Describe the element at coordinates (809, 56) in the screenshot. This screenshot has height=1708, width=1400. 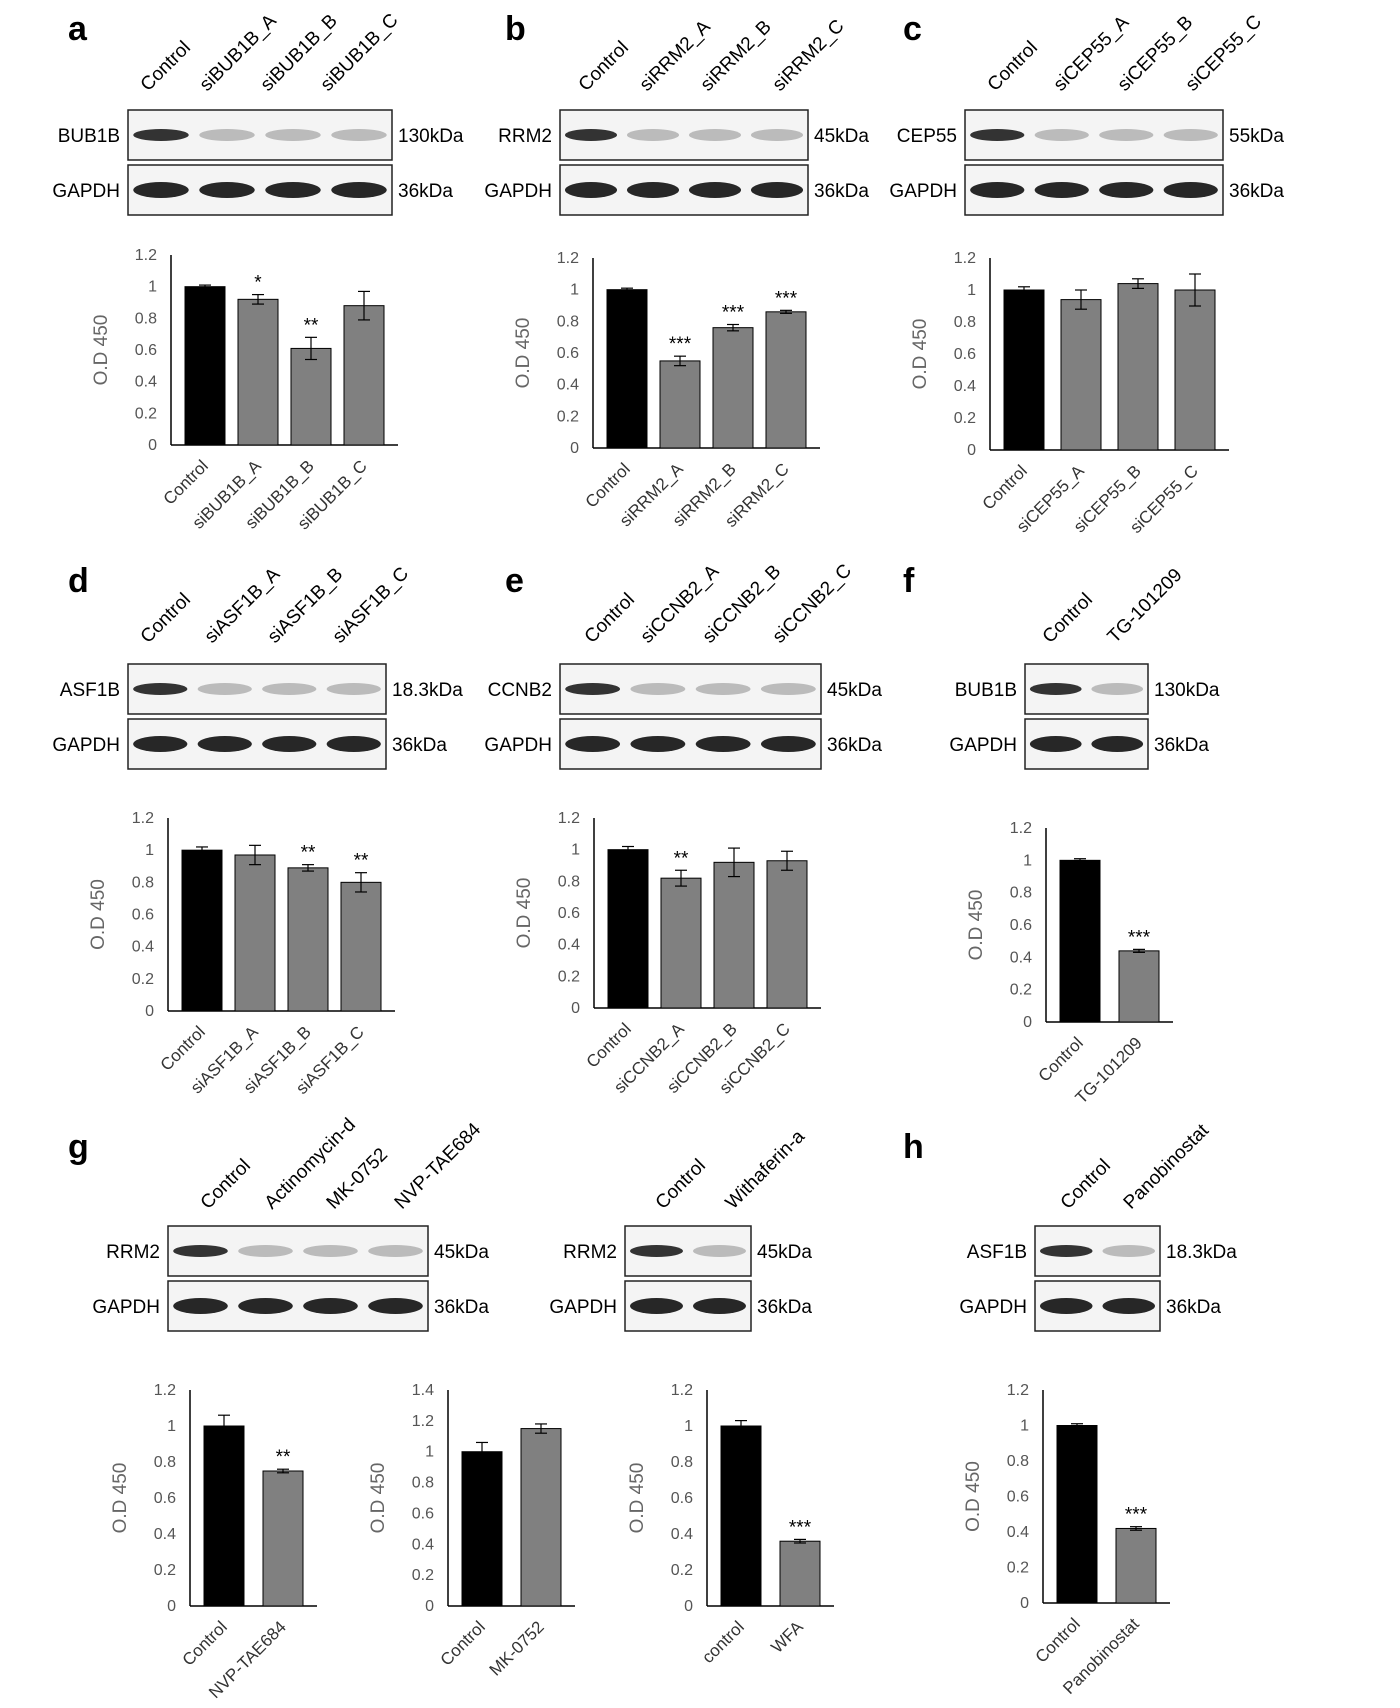
I see `lane-label: siRRM2_C` at that location.